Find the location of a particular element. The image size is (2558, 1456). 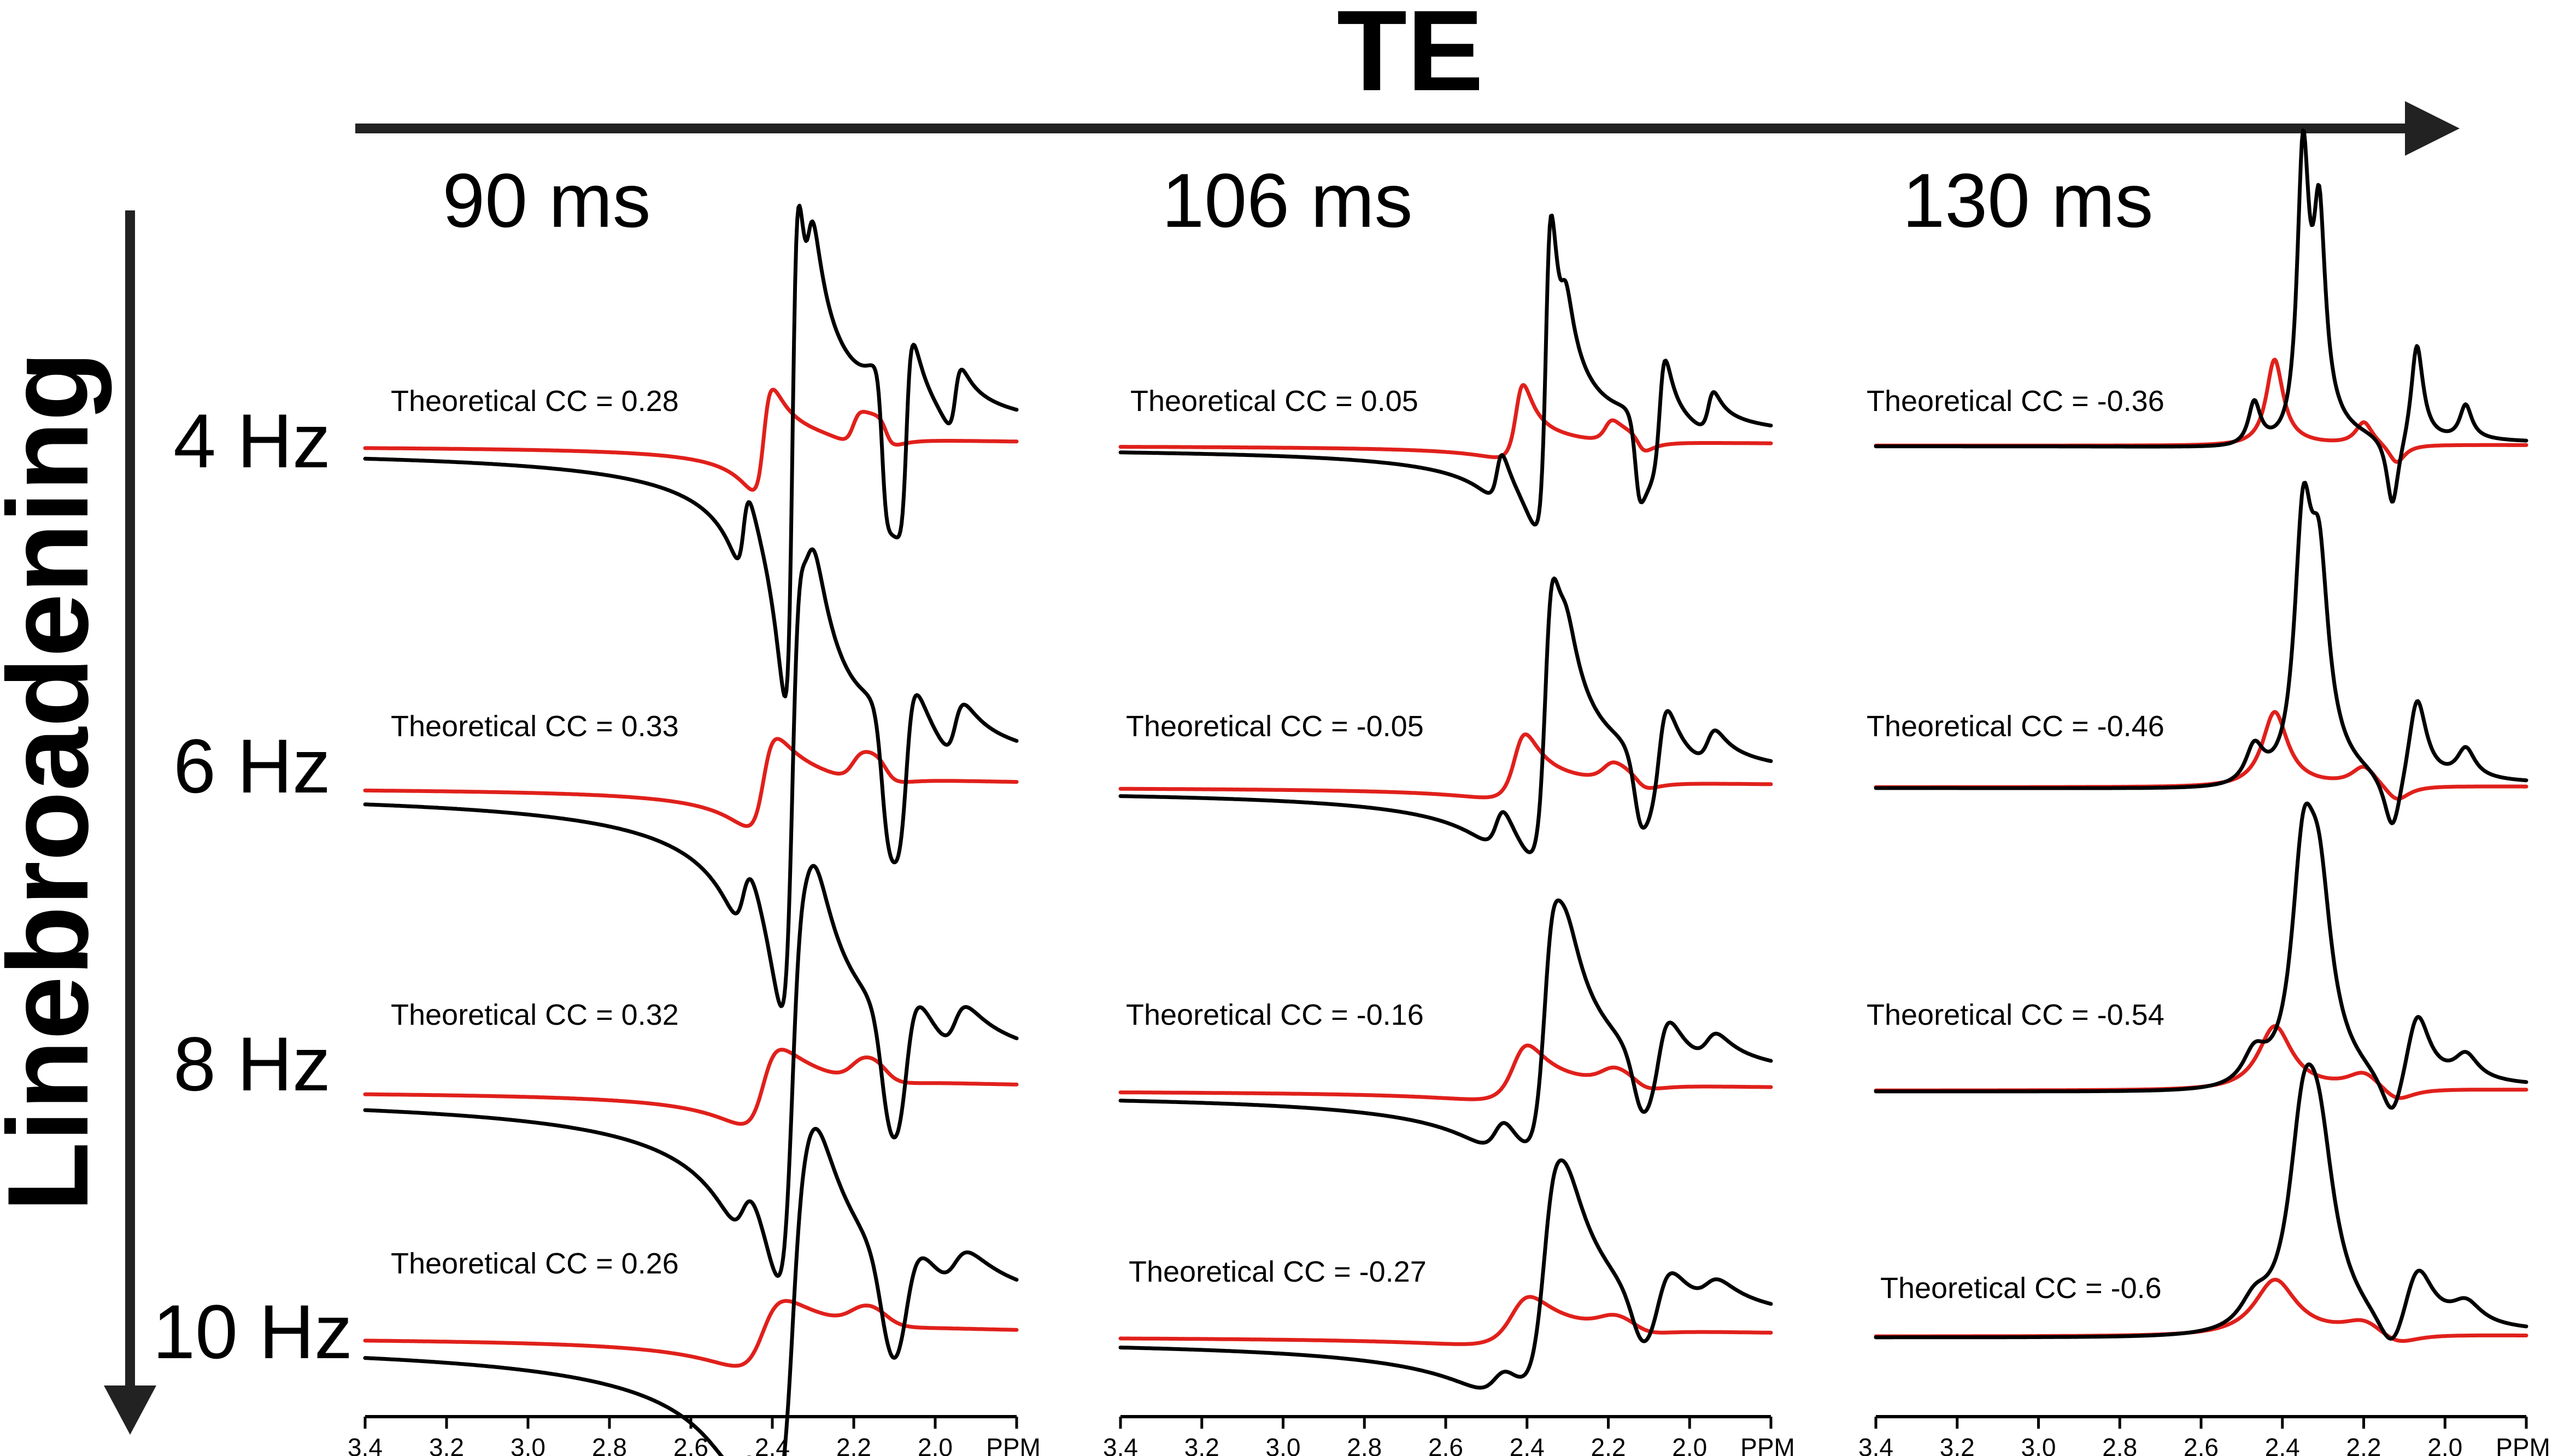

column-label-106ms: 106 ms is located at coordinates (1286, 200).